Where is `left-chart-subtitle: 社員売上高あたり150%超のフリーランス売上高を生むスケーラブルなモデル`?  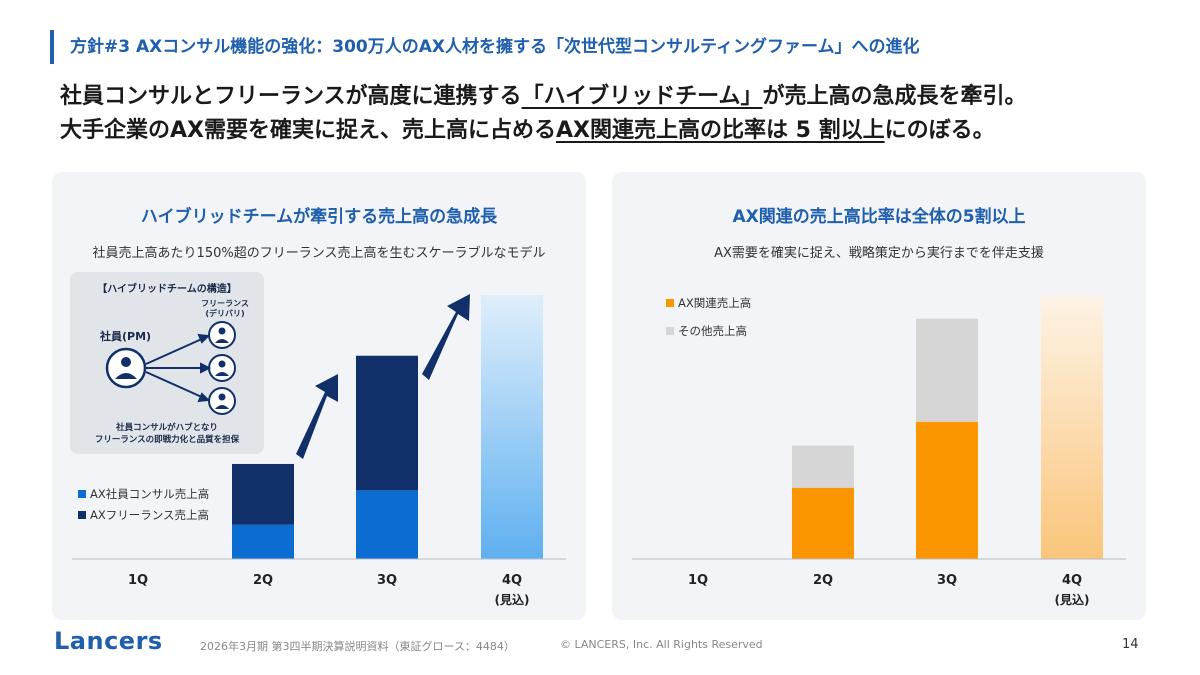 left-chart-subtitle: 社員売上高あたり150%超のフリーランス売上高を生むスケーラブルなモデル is located at coordinates (319, 253).